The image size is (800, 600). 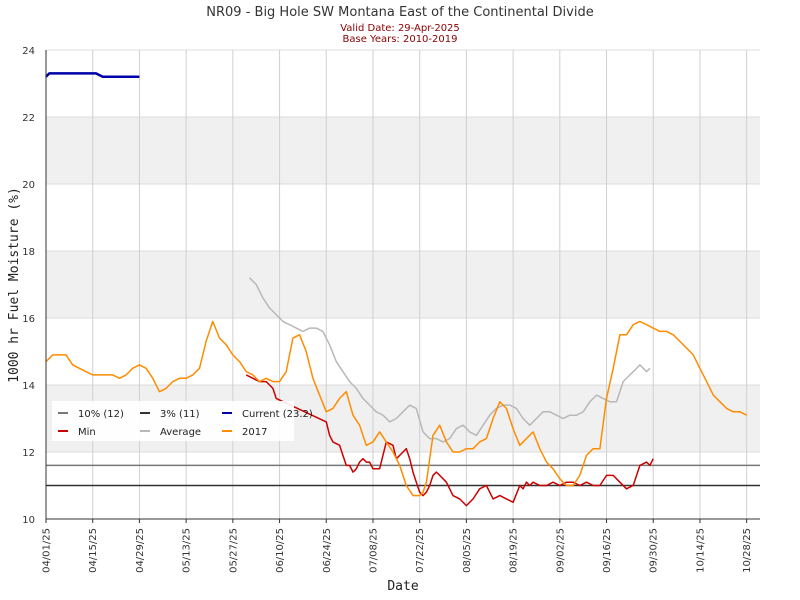 I want to click on x-tick-label: 06/10/25, so click(x=280, y=550).